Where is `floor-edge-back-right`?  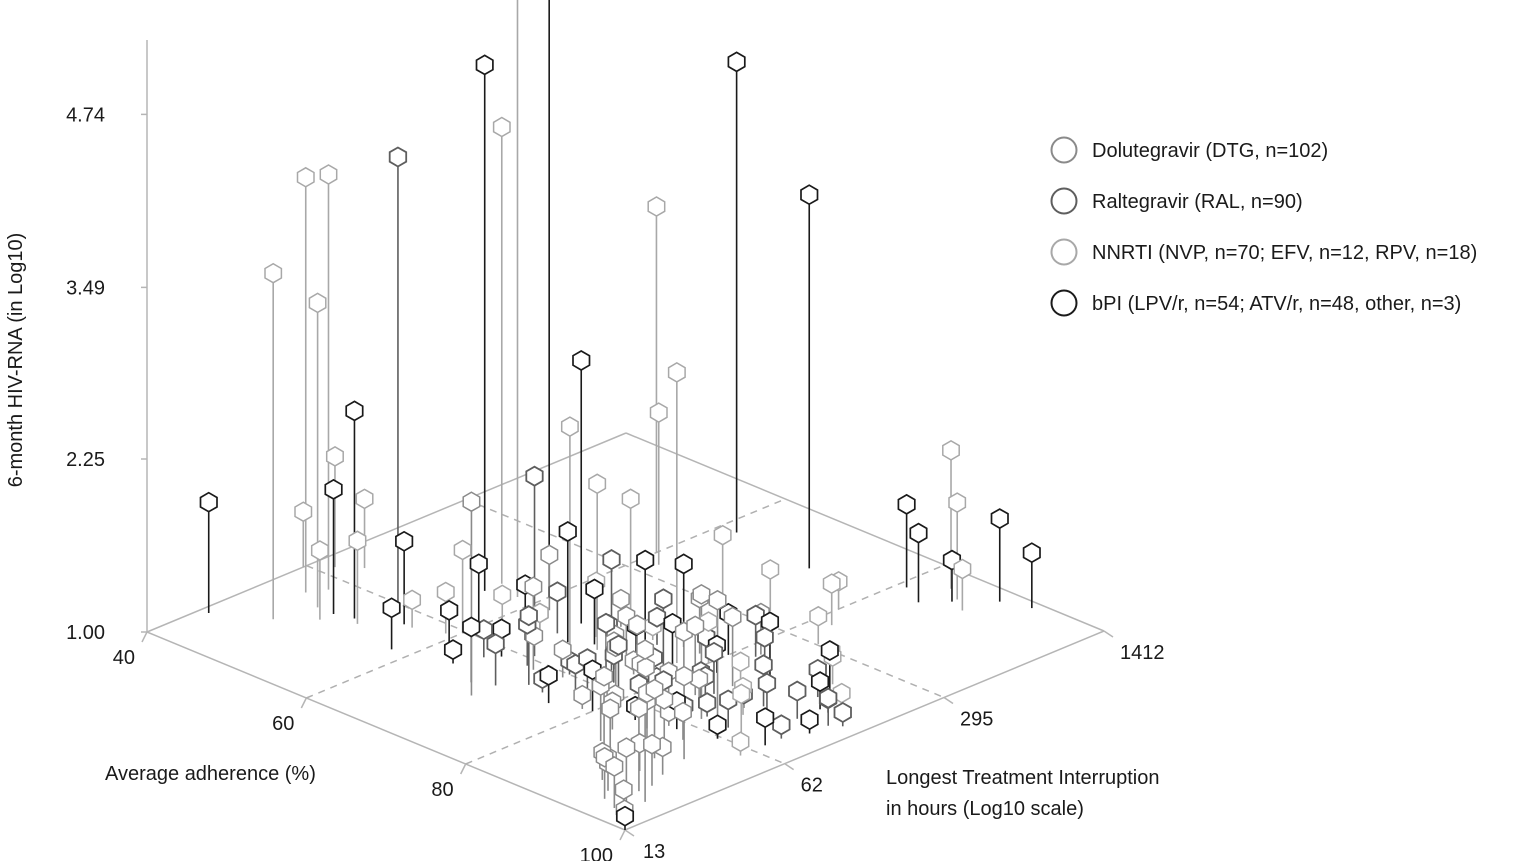
floor-edge-back-right is located at coordinates (865, 532).